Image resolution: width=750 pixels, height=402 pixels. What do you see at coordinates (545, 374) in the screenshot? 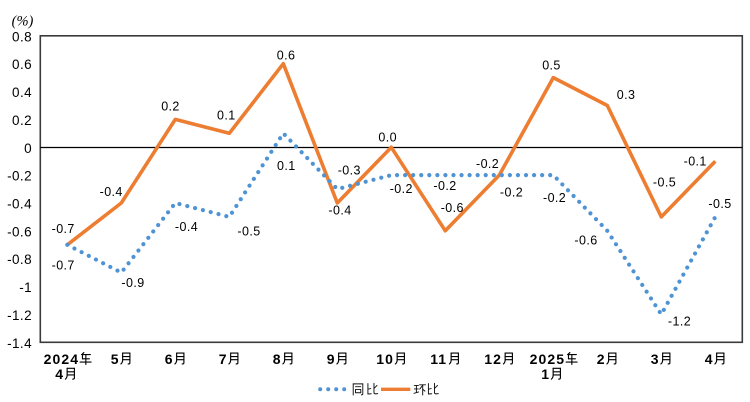
I see `svg-text: 1` at bounding box center [545, 374].